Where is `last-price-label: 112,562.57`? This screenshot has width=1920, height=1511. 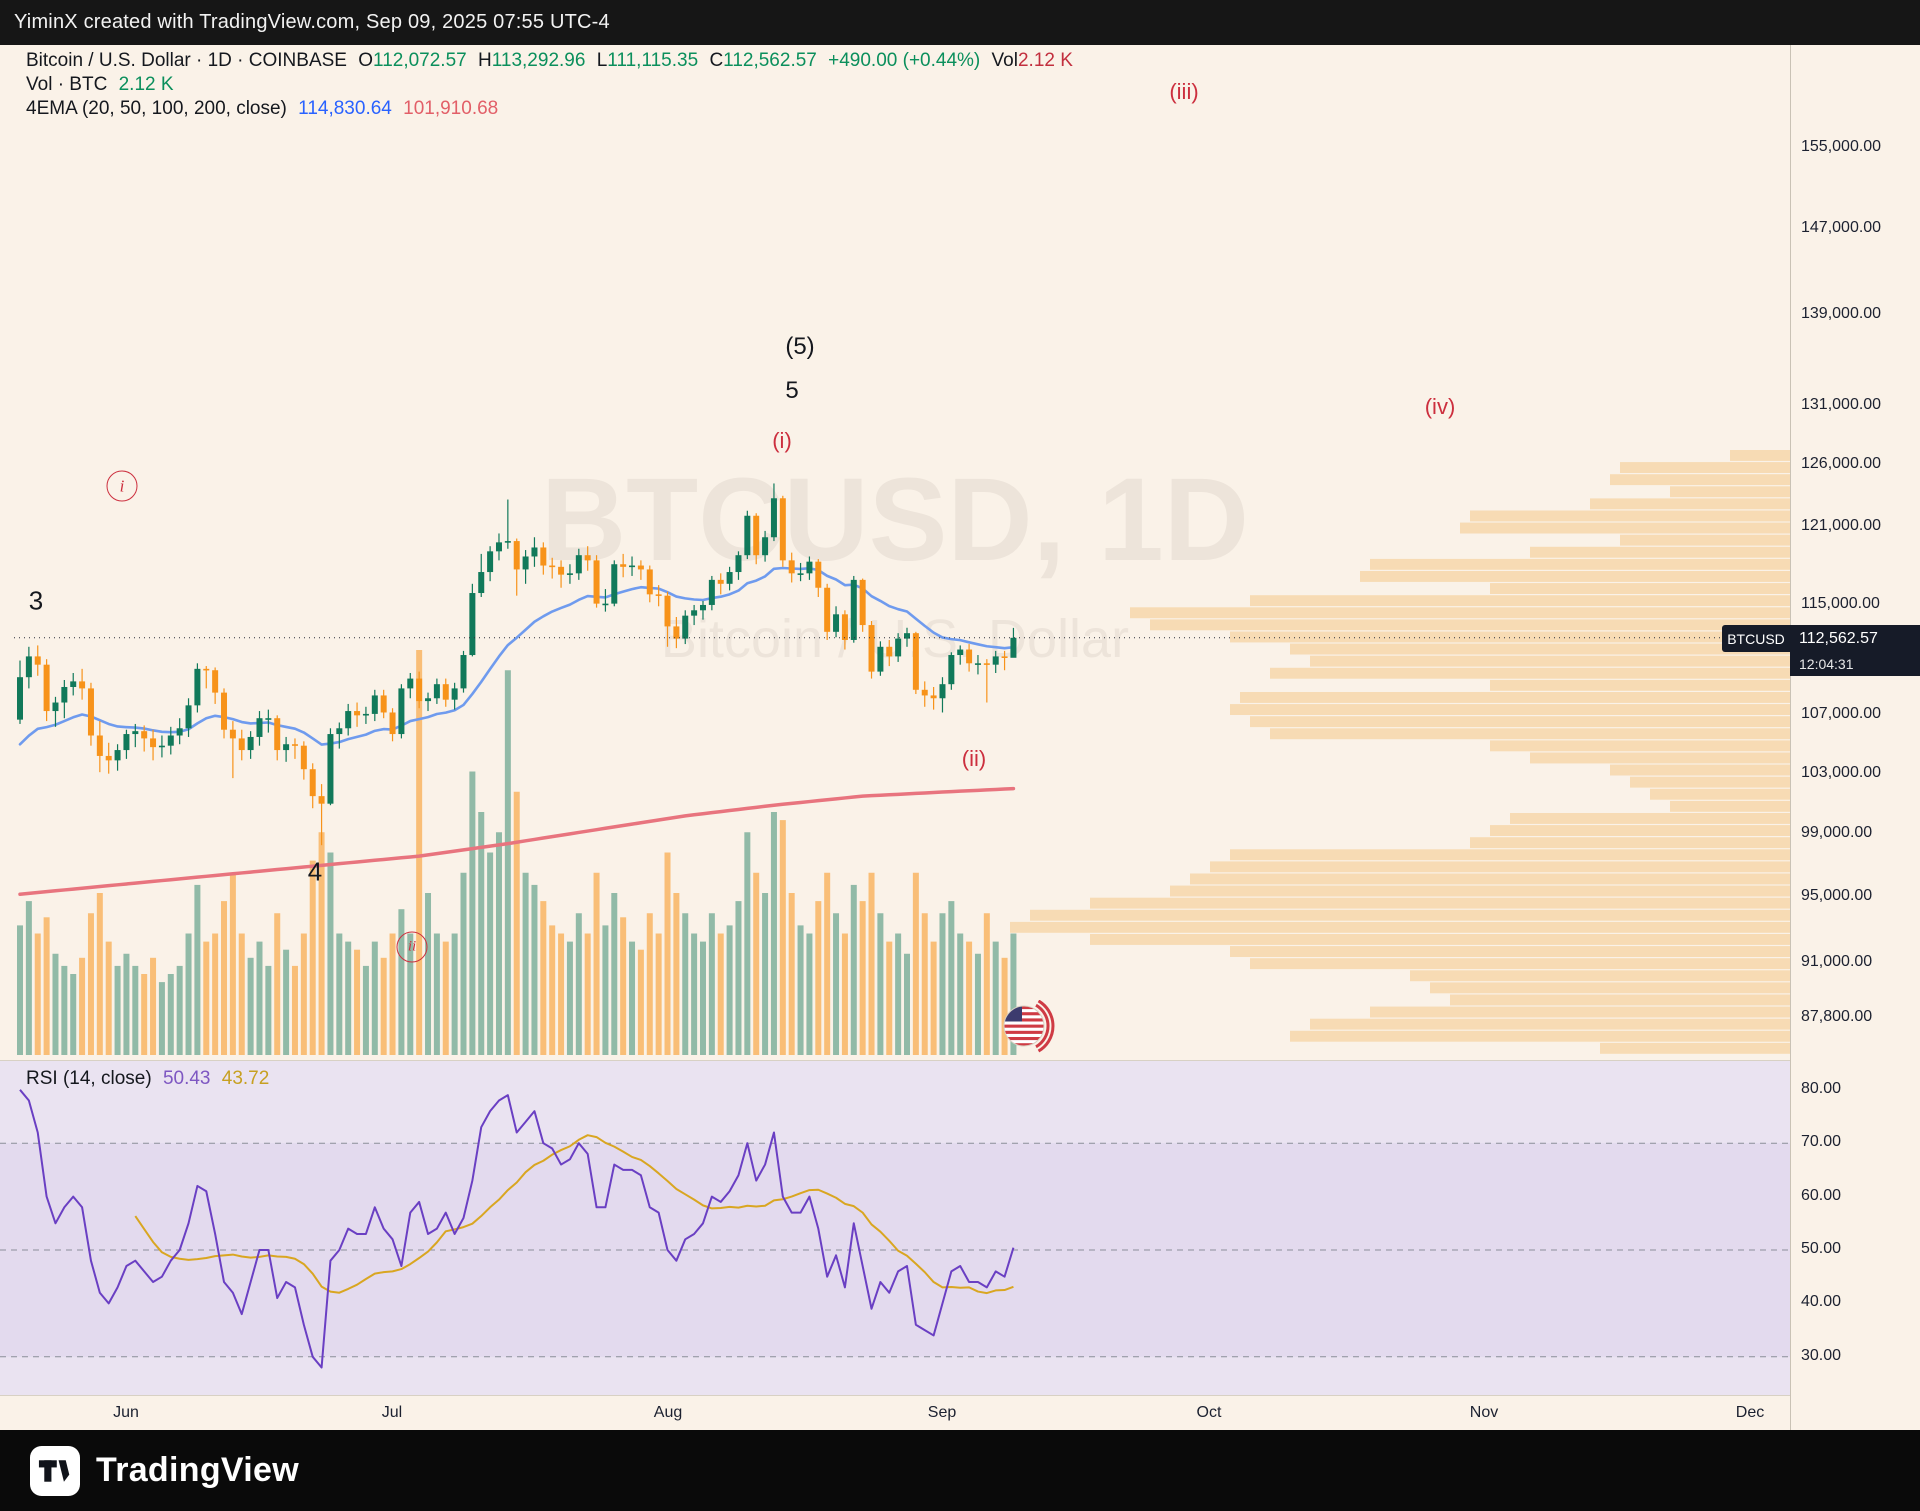
last-price-label: 112,562.57 is located at coordinates (1855, 638).